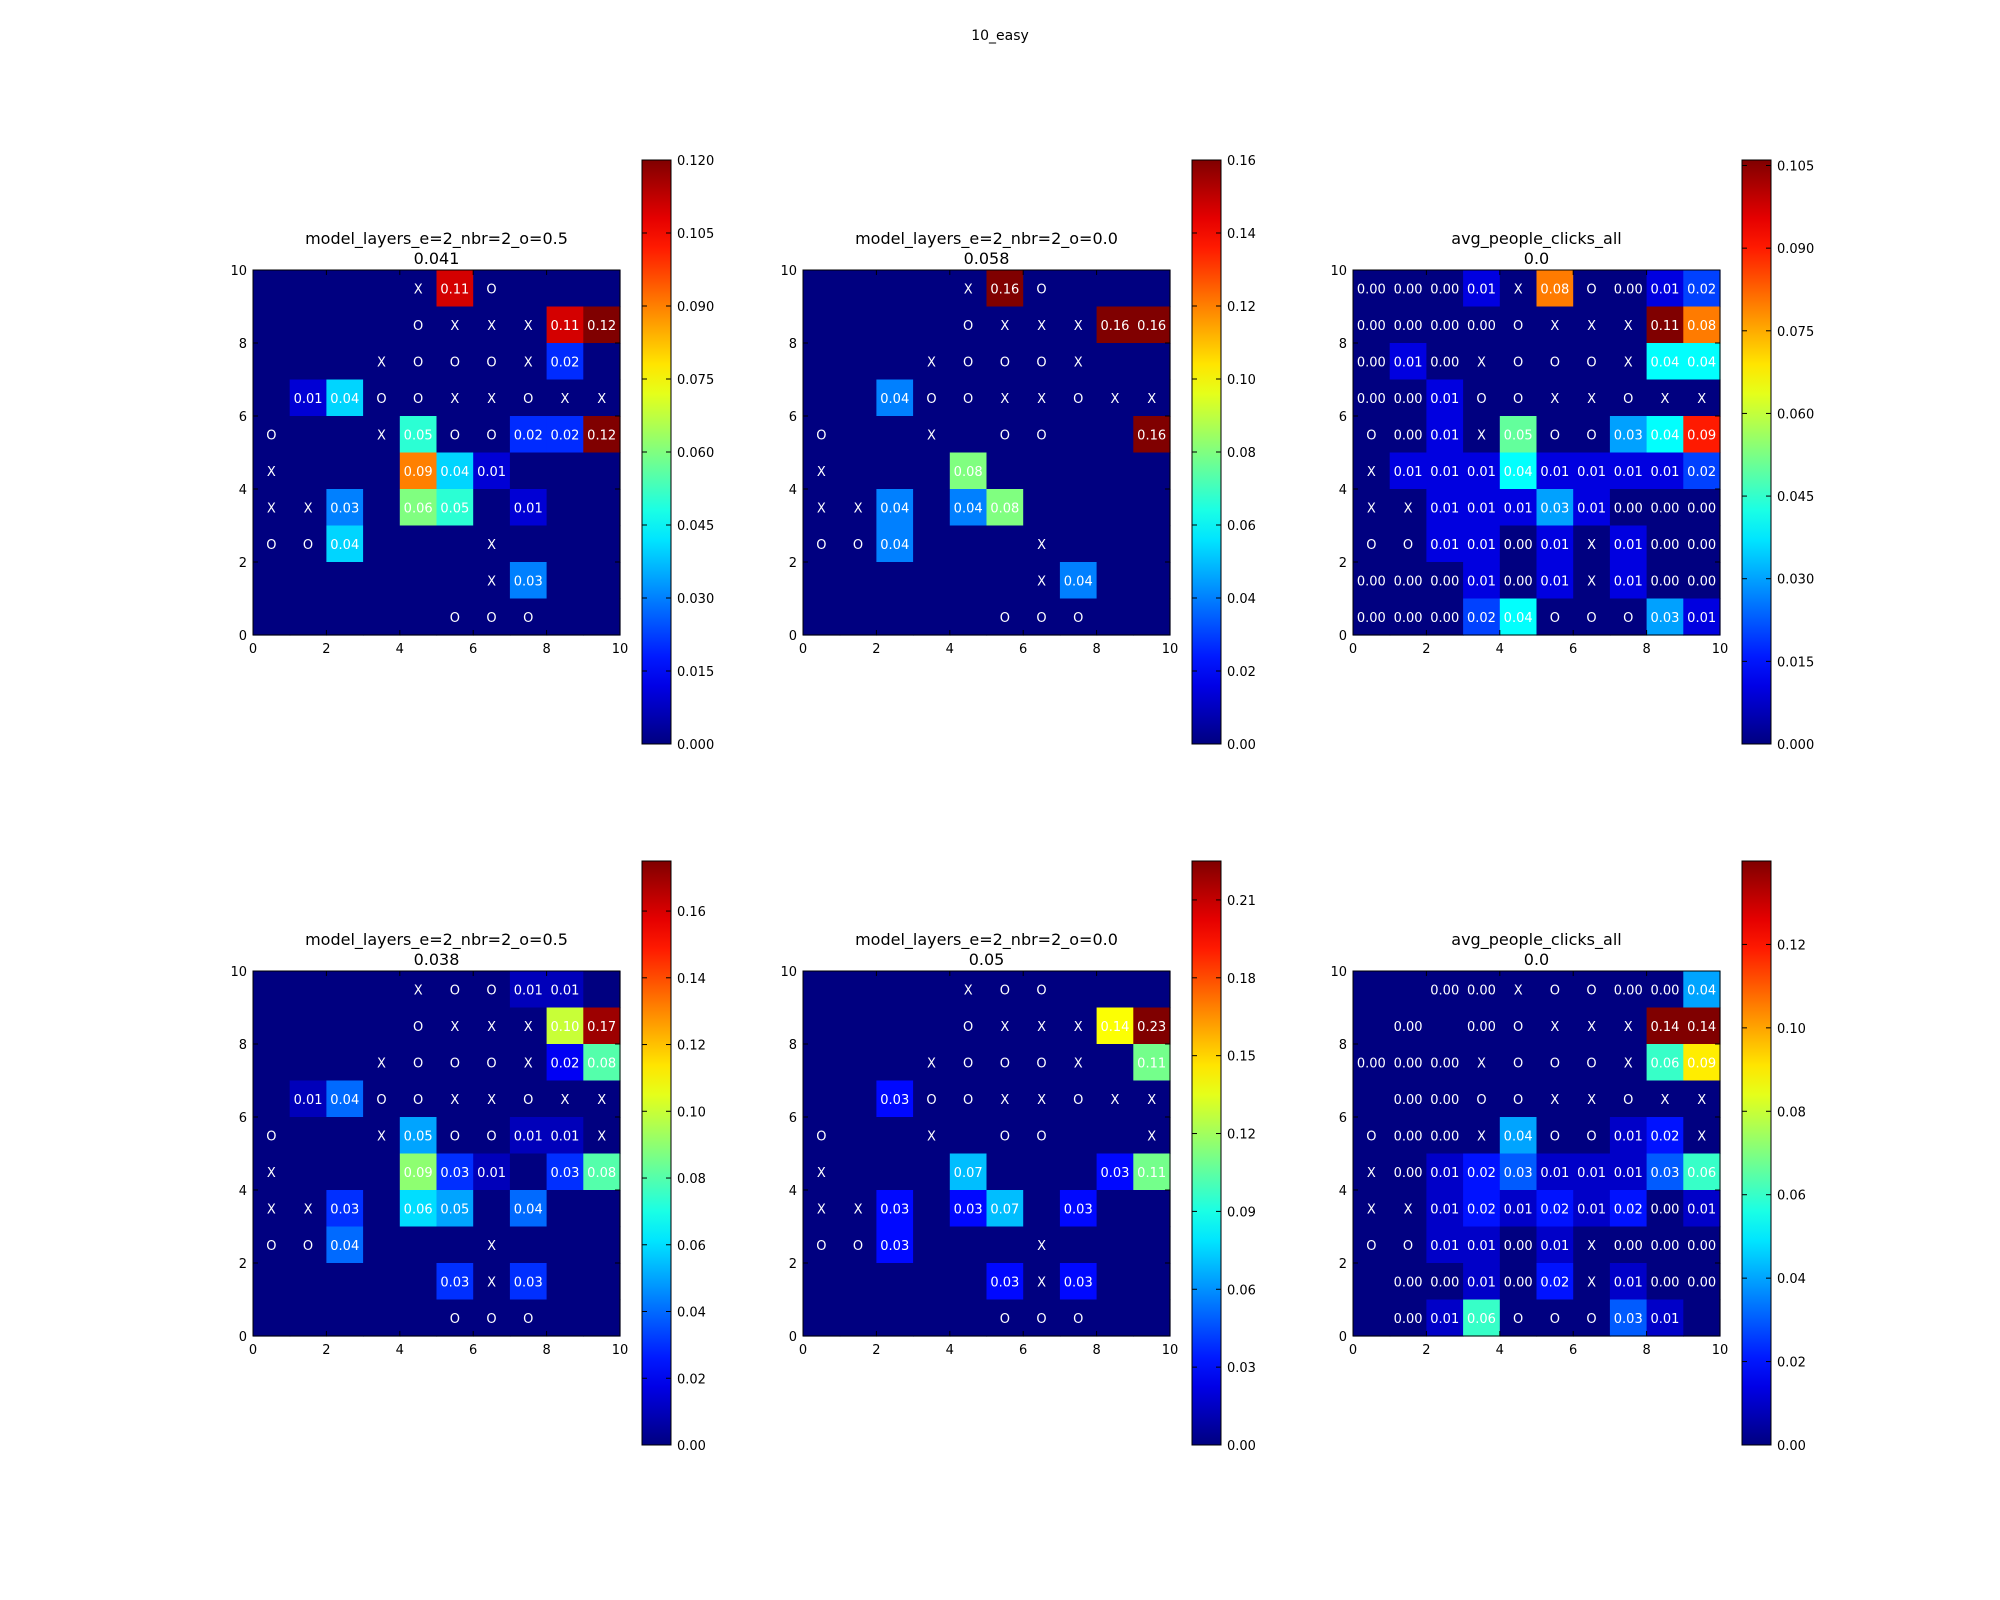  What do you see at coordinates (986, 940) in the screenshot?
I see `panel-title: model_layers_e=2_nbr=2_o=0.0` at bounding box center [986, 940].